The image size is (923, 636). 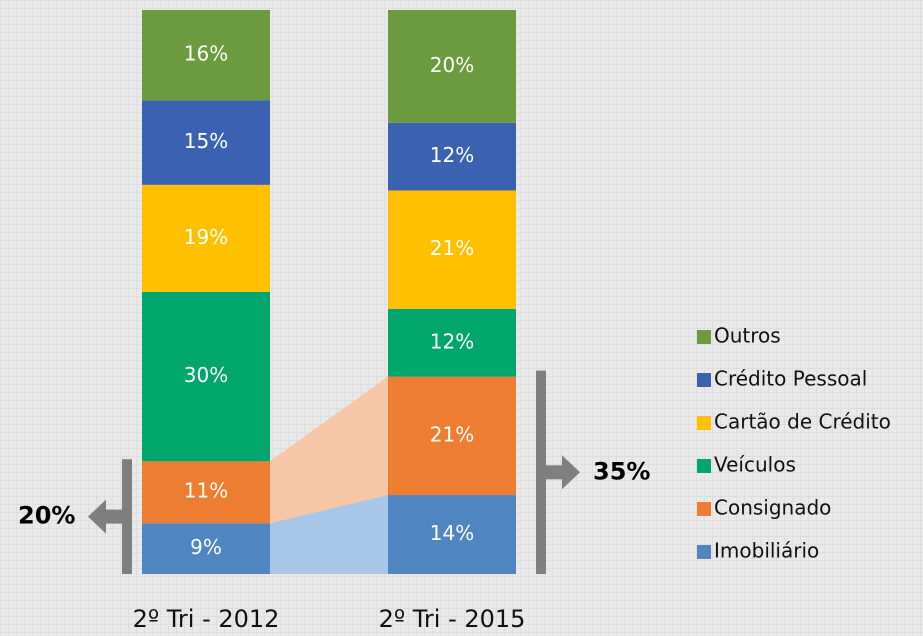 I want to click on legend-label: Cartão de Crédito, so click(x=802, y=422).